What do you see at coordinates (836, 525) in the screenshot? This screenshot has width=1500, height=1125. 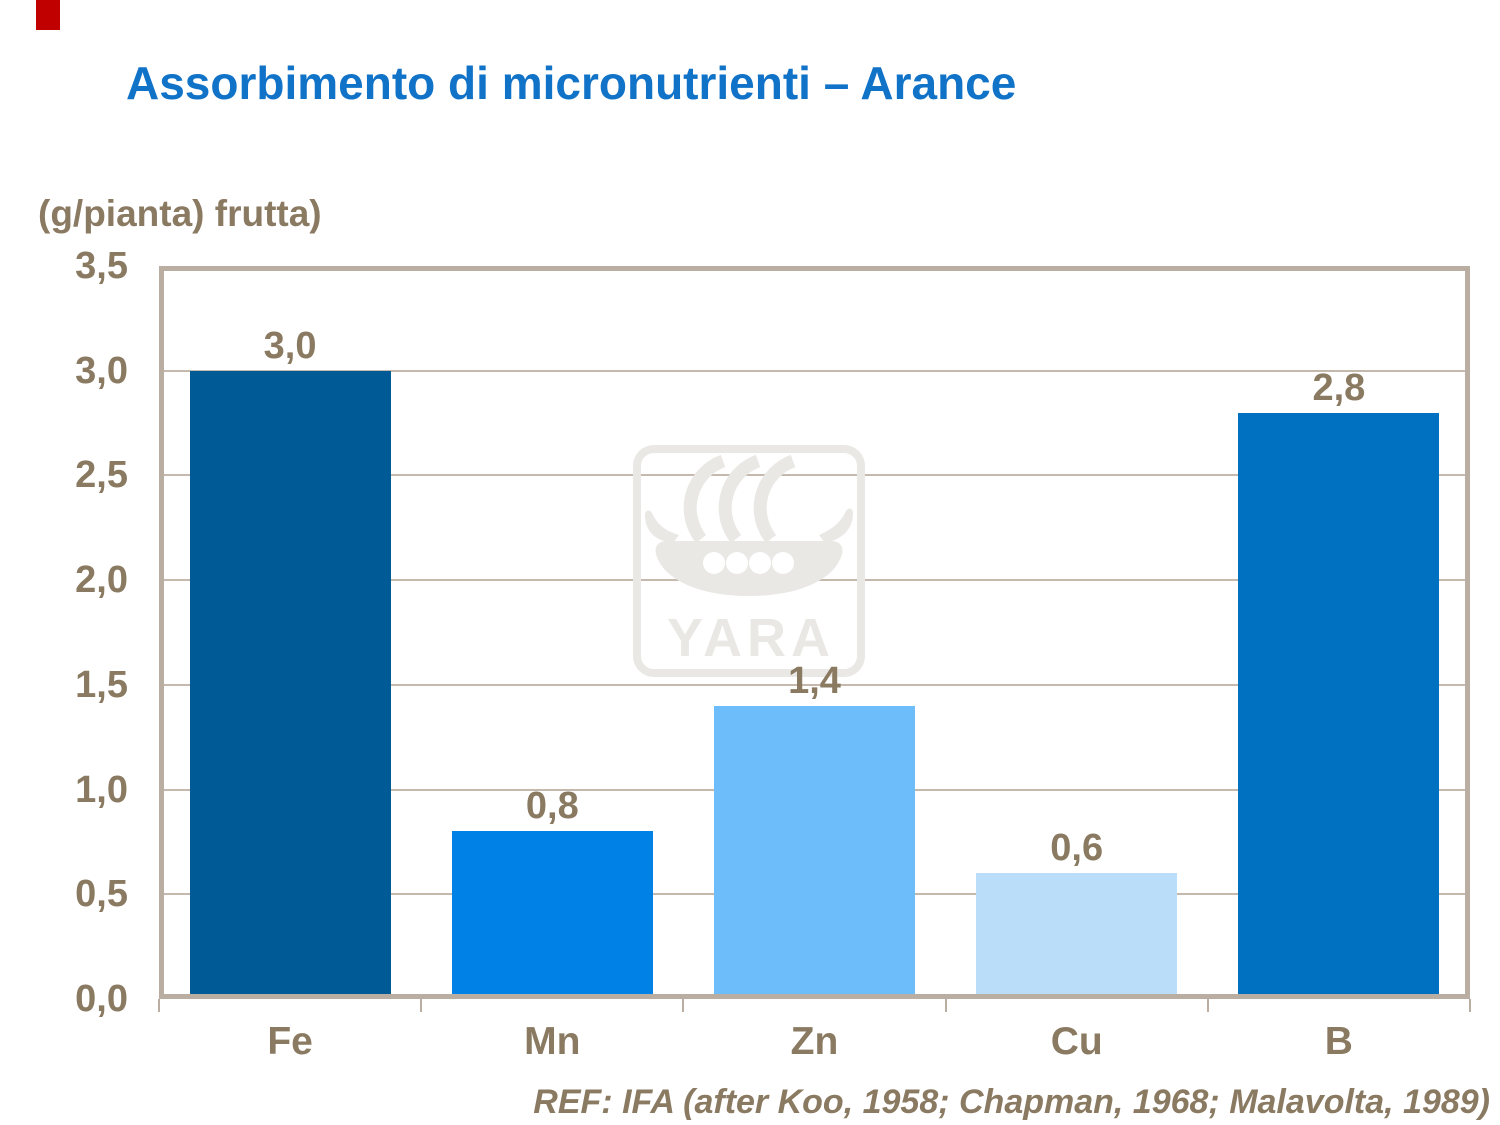 I see `bow-curl-icon` at bounding box center [836, 525].